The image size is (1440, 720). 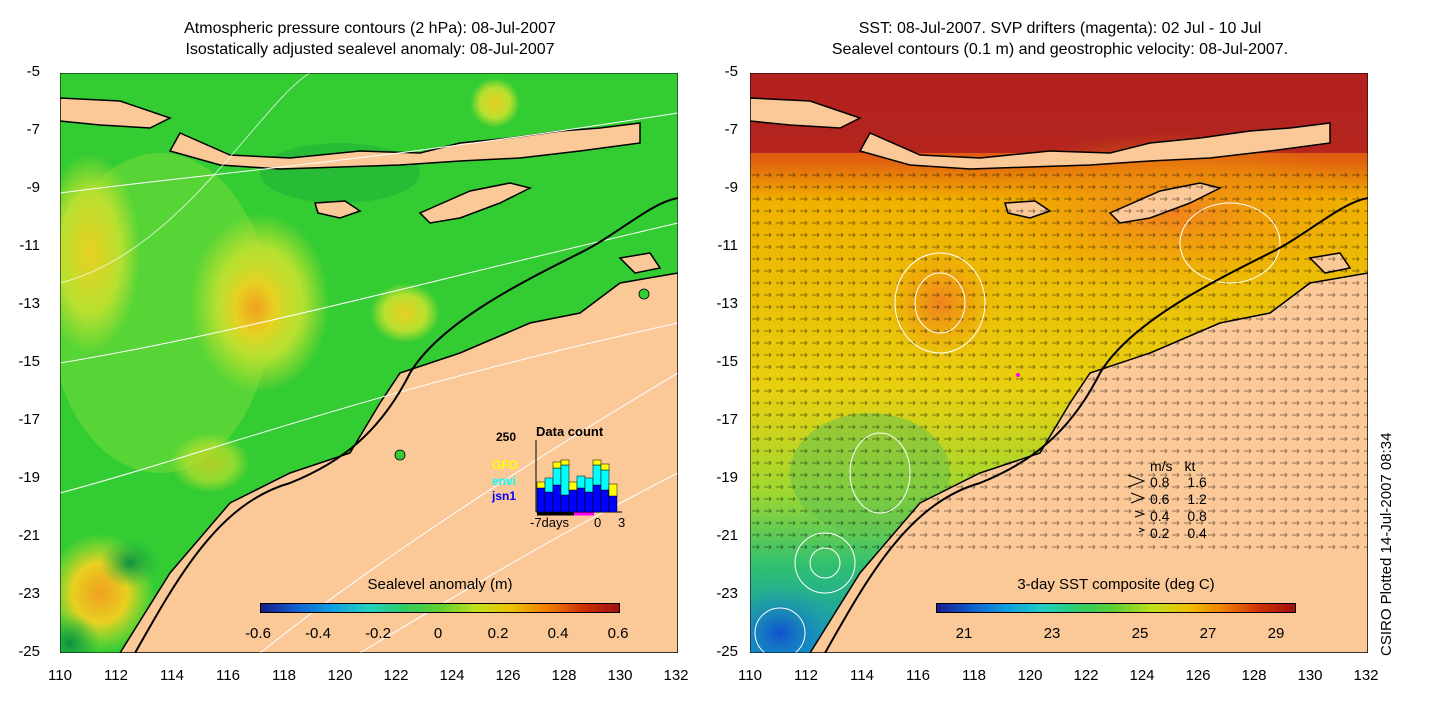 I want to click on left-xtick: 132, so click(x=676, y=675).